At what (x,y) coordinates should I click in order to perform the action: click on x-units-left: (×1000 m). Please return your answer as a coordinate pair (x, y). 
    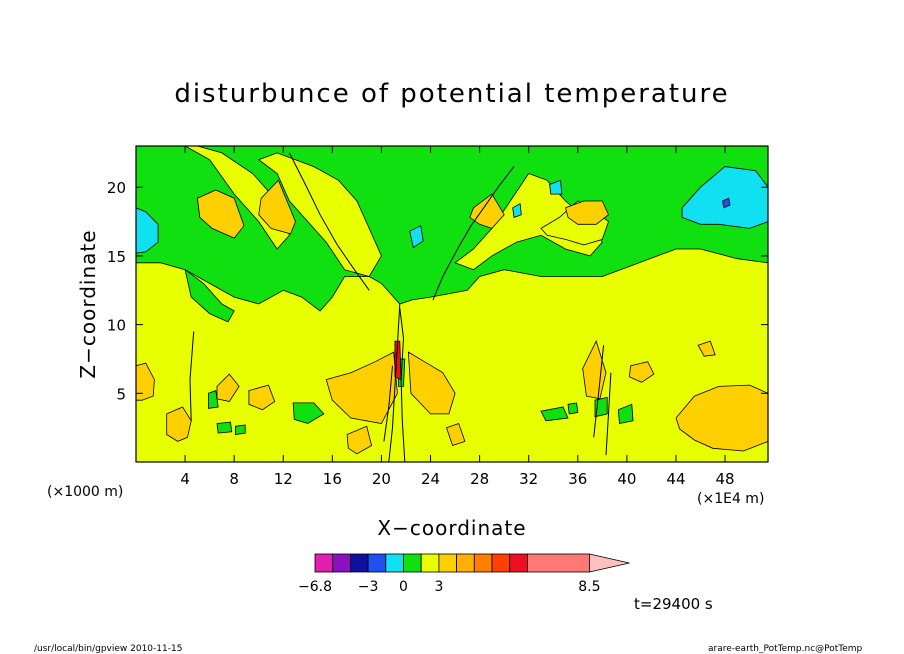
    Looking at the image, I should click on (85, 492).